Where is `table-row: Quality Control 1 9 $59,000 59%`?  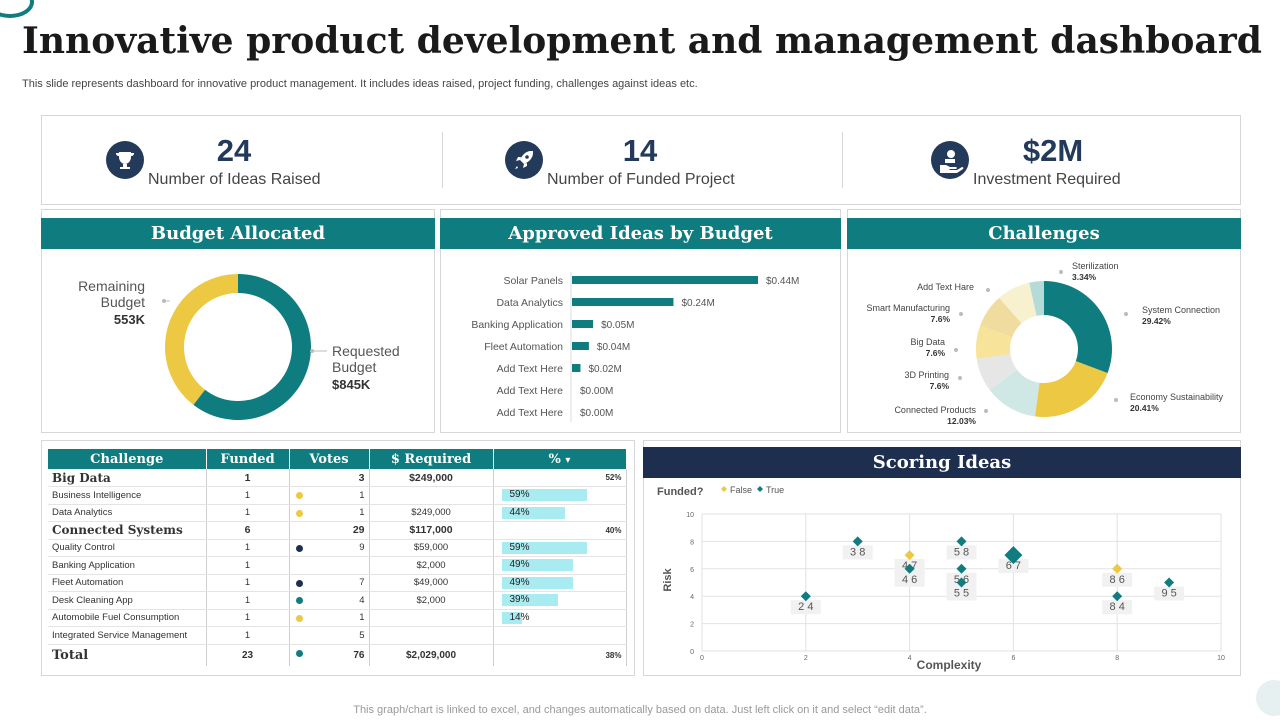
table-row: Quality Control 1 9 $59,000 59% is located at coordinates (337, 548).